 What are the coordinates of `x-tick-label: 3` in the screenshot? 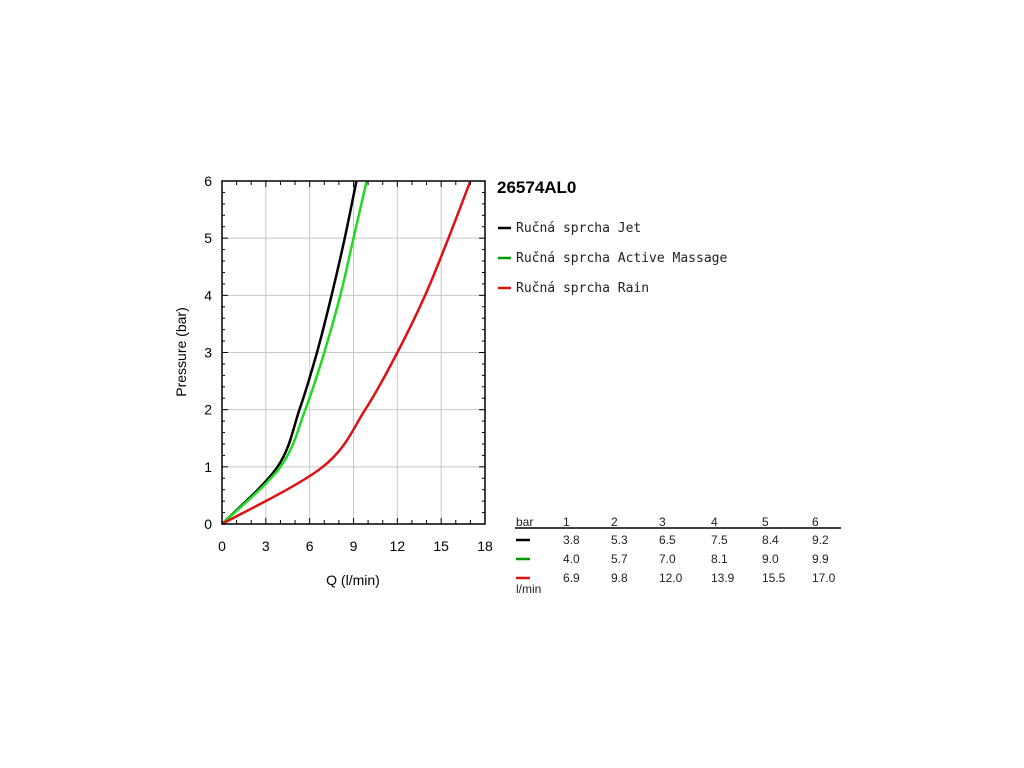 It's located at (266, 546).